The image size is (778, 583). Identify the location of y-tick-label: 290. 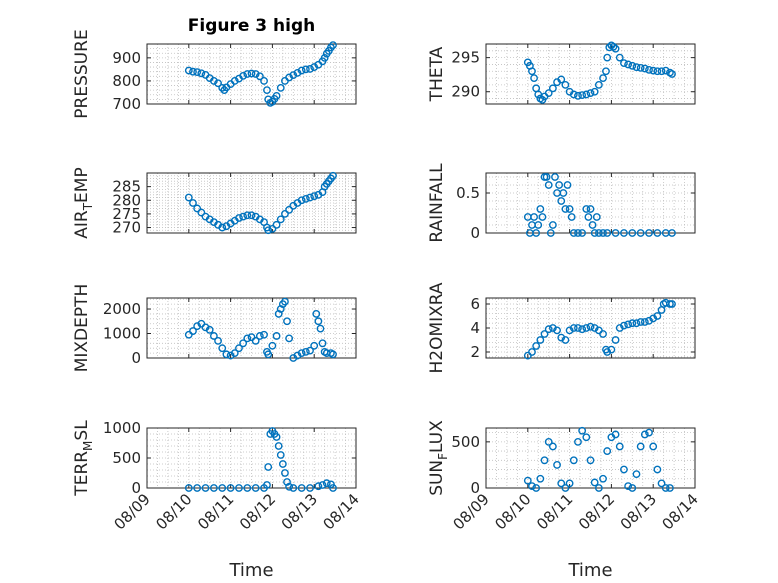
(465, 92).